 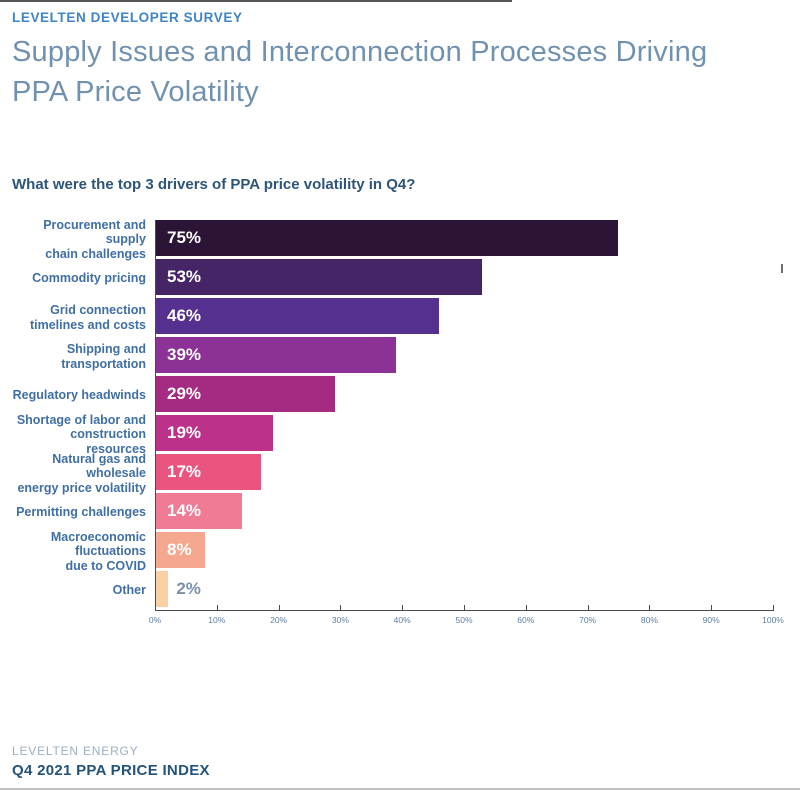 I want to click on category-label-line: Grid connection, so click(x=98, y=310).